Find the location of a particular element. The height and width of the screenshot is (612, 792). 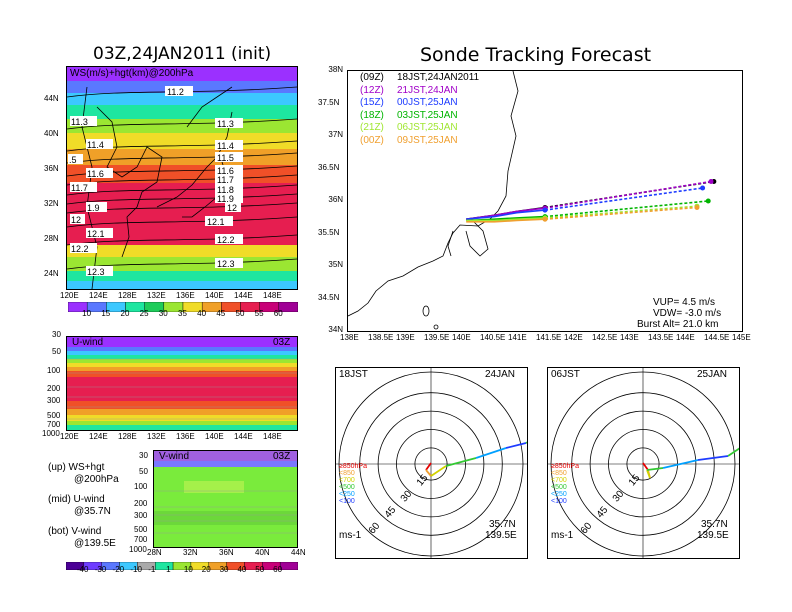

track-legend-jst: 21JST,24JAN is located at coordinates (427, 90).